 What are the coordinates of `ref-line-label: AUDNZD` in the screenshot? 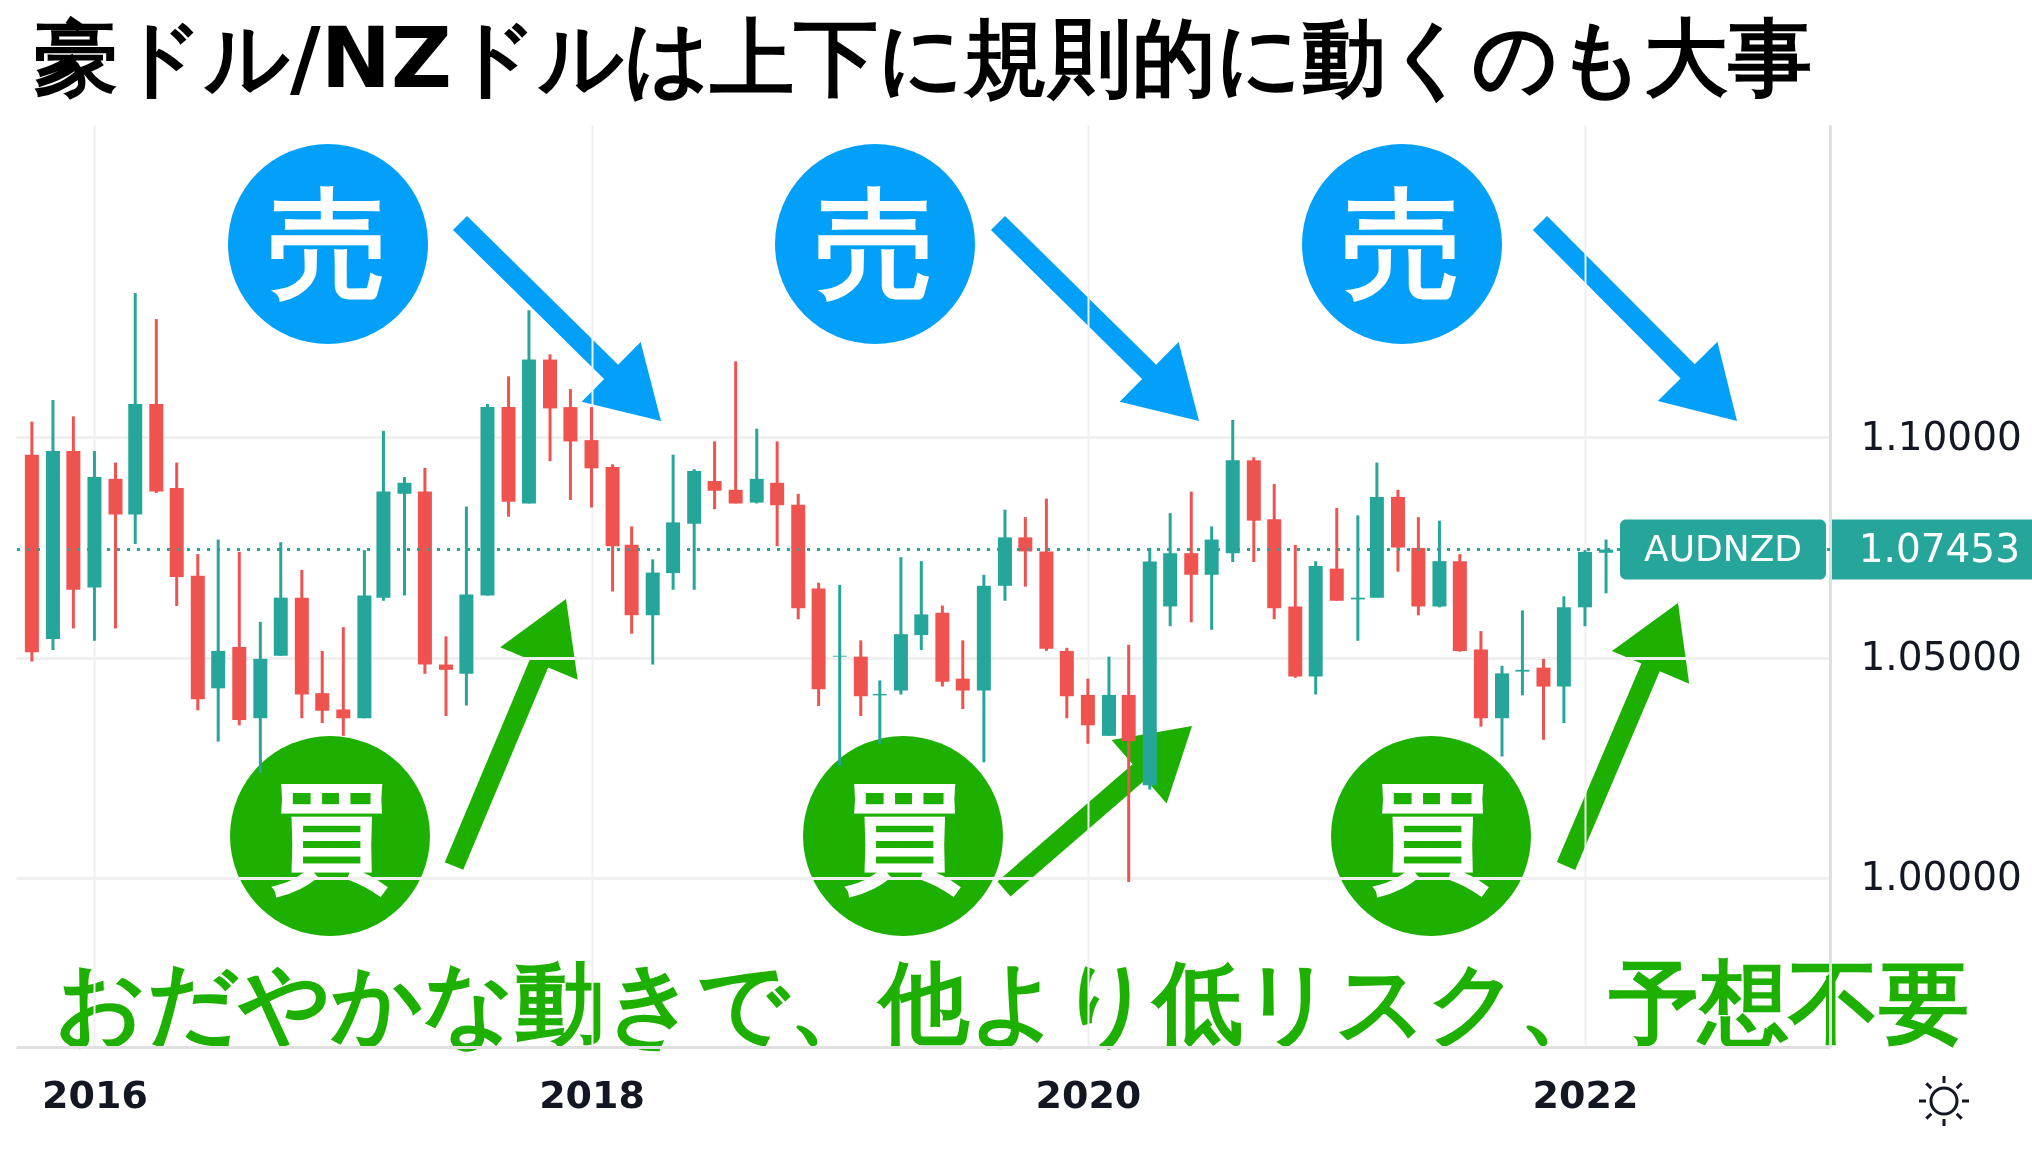 It's located at (1723, 548).